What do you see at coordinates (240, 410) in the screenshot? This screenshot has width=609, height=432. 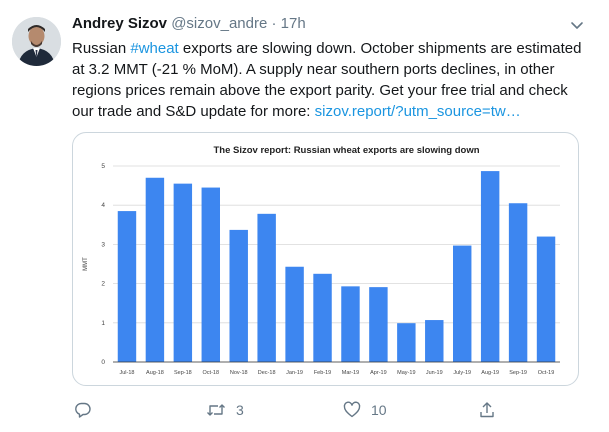 I see `retweet-count: 3` at bounding box center [240, 410].